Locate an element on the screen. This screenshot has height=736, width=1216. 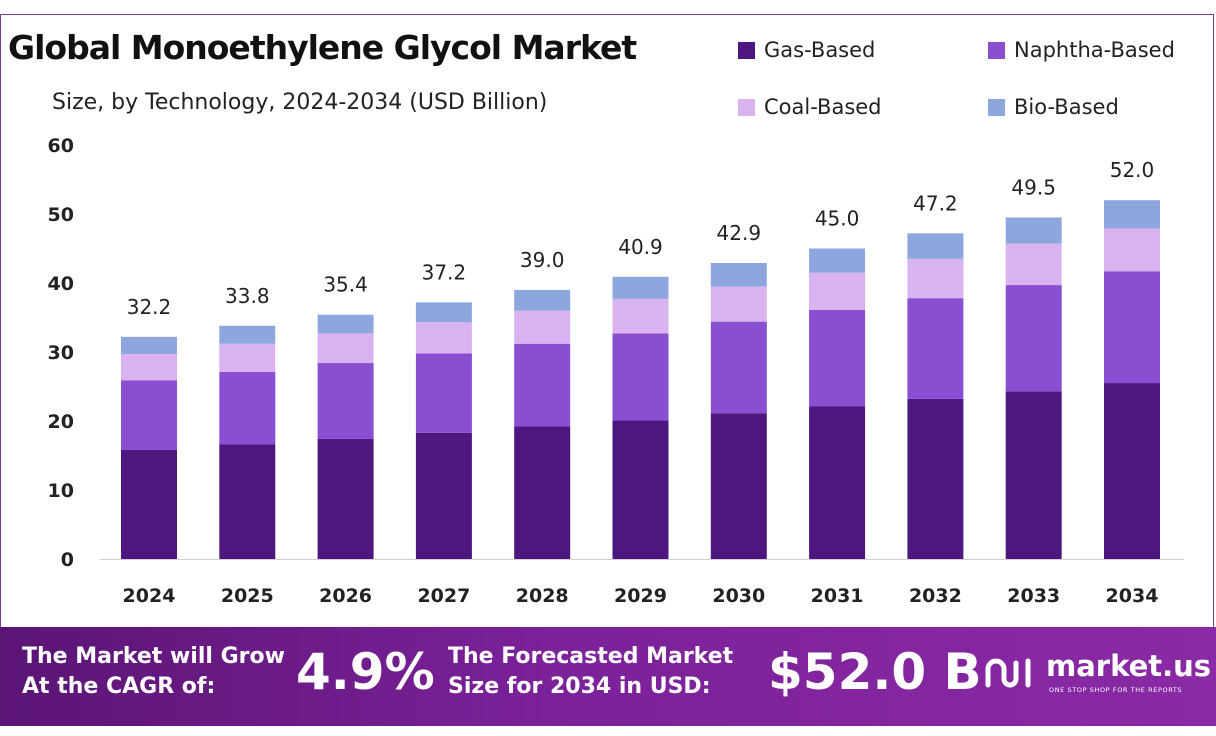
cagr-value: 4.9% is located at coordinates (365, 672).